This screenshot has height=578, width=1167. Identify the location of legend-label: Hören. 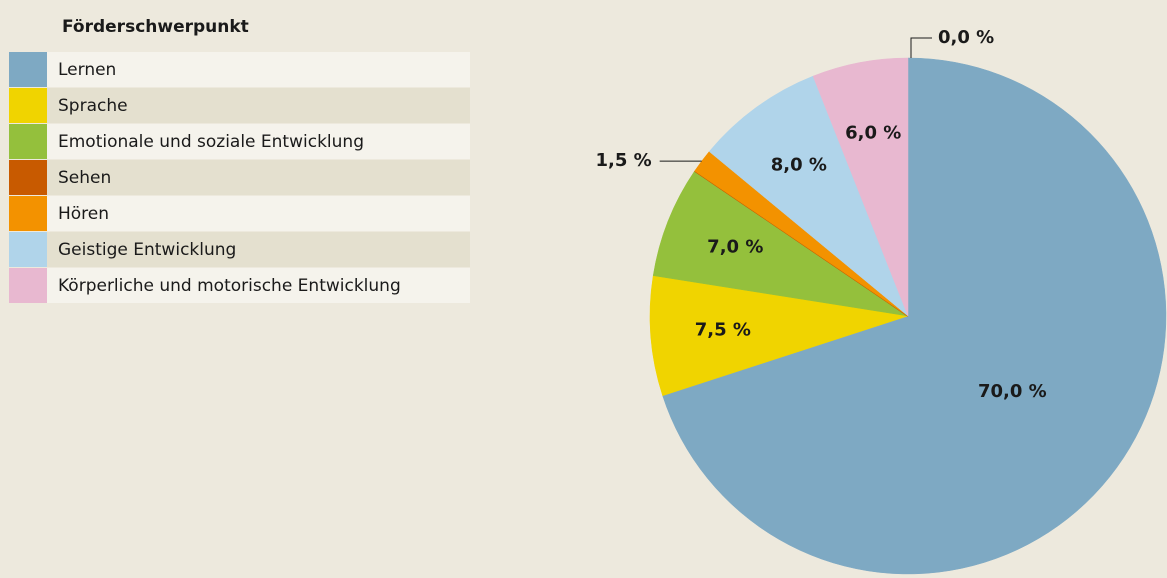
(83, 214).